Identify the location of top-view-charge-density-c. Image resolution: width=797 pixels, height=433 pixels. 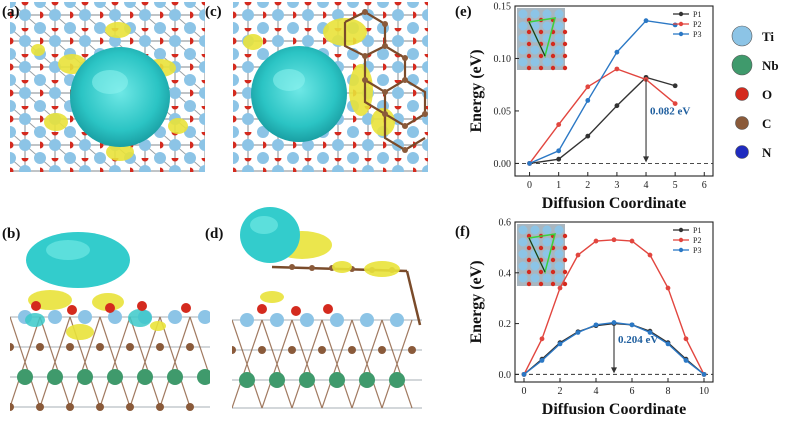
(330, 87).